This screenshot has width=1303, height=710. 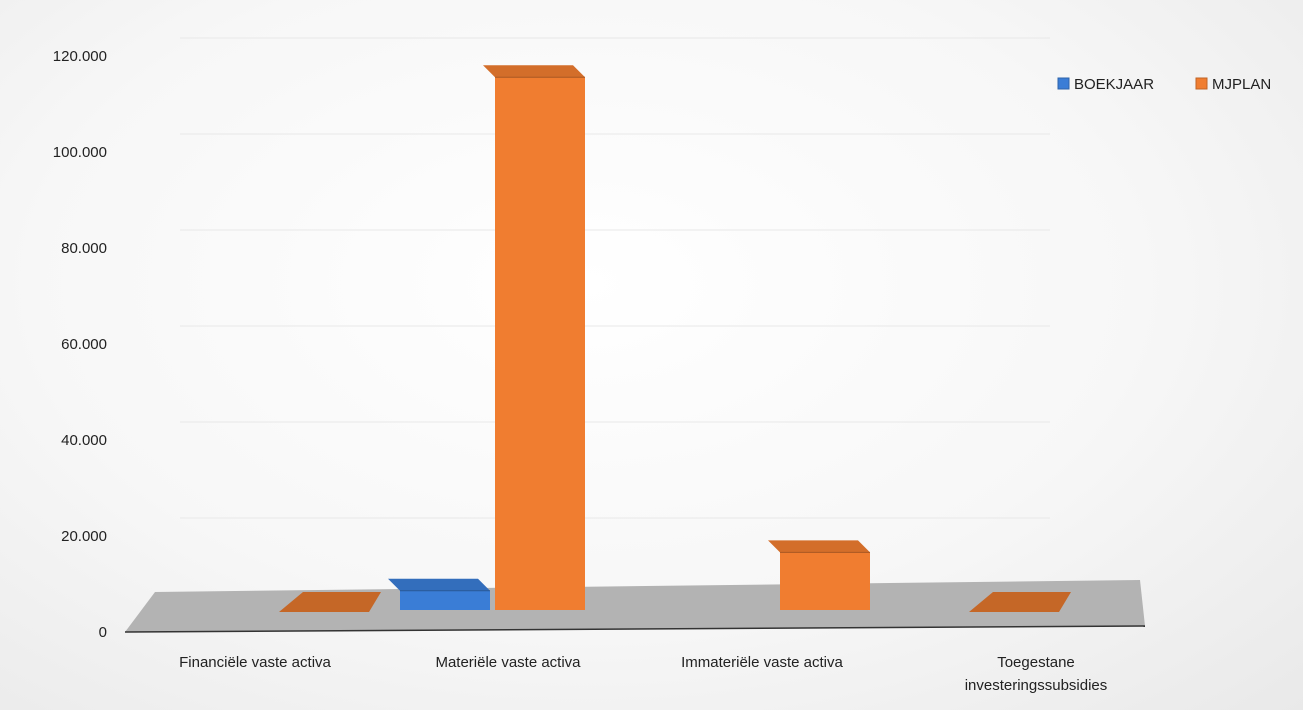 I want to click on x-tick-label: Financiële vaste activa, so click(x=255, y=662).